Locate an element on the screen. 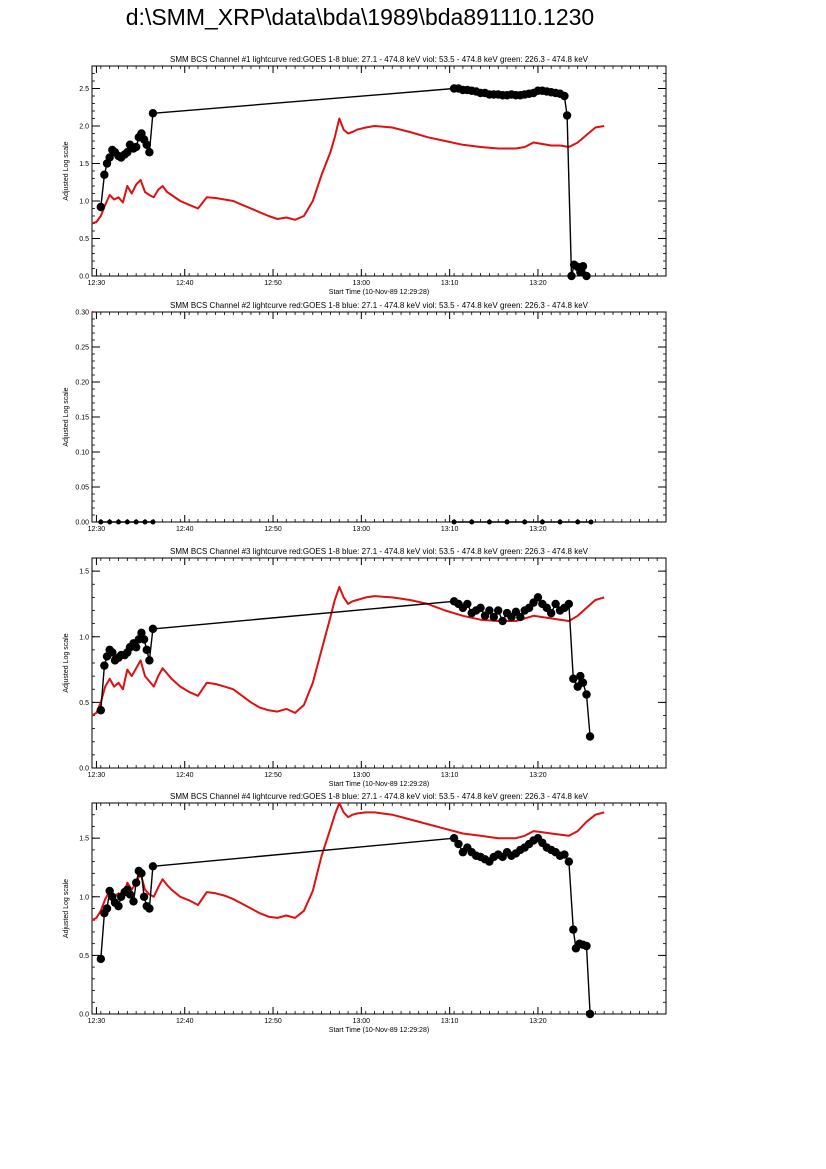 The width and height of the screenshot is (826, 1169). chart-1-frame is located at coordinates (379, 171).